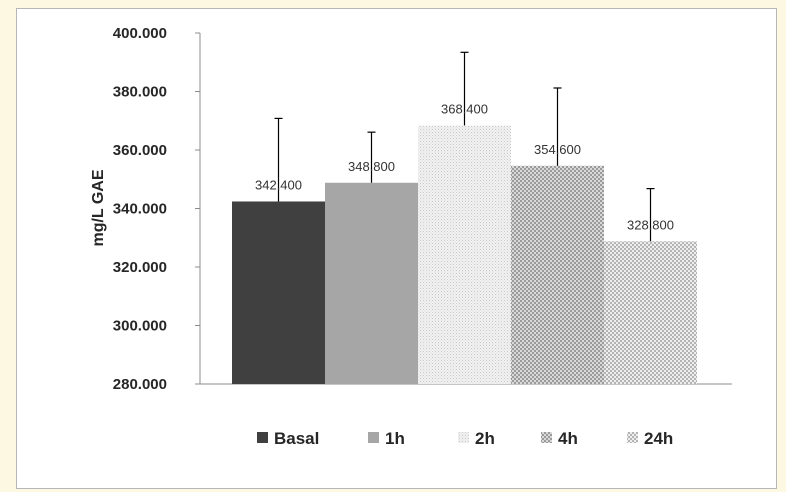  I want to click on y-tick-label: 380.000, so click(140, 92).